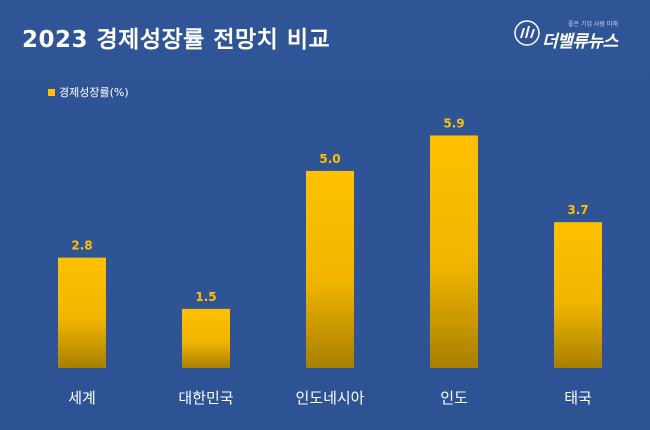 This screenshot has width=650, height=430. What do you see at coordinates (454, 398) in the screenshot?
I see `x-tick-label-3: 인도` at bounding box center [454, 398].